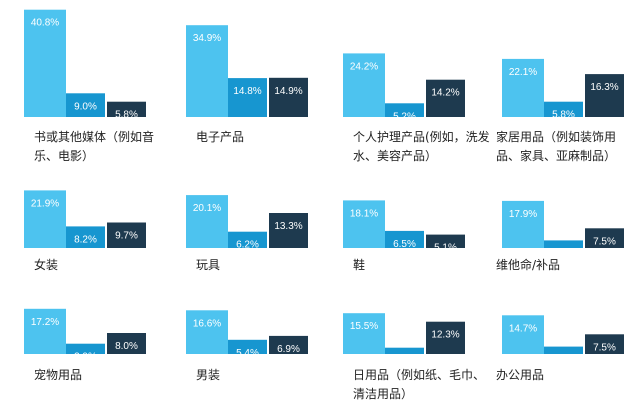 The image size is (640, 407). What do you see at coordinates (288, 91) in the screenshot?
I see `bar-value-label: 14.9%` at bounding box center [288, 91].